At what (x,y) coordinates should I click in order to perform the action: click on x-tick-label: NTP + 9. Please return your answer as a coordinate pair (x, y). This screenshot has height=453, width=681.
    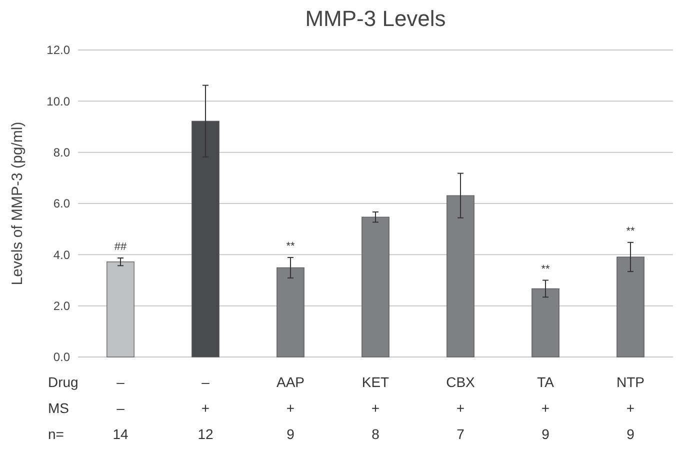
    Looking at the image, I should click on (630, 408).